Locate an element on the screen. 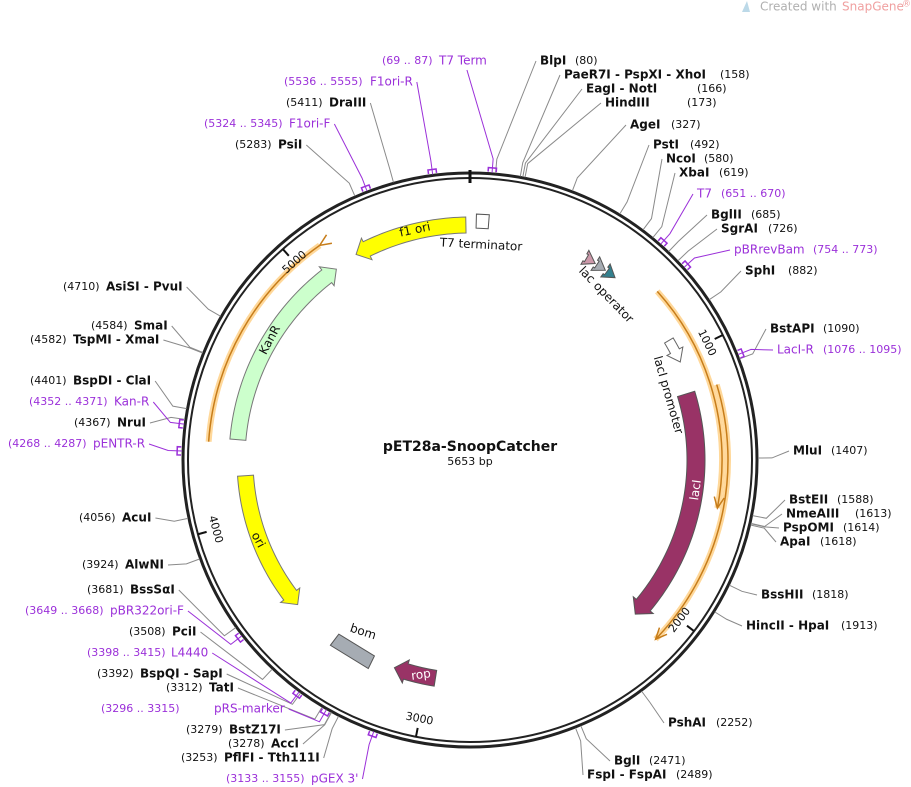 The image size is (911, 787). site-name: BglI is located at coordinates (627, 761).